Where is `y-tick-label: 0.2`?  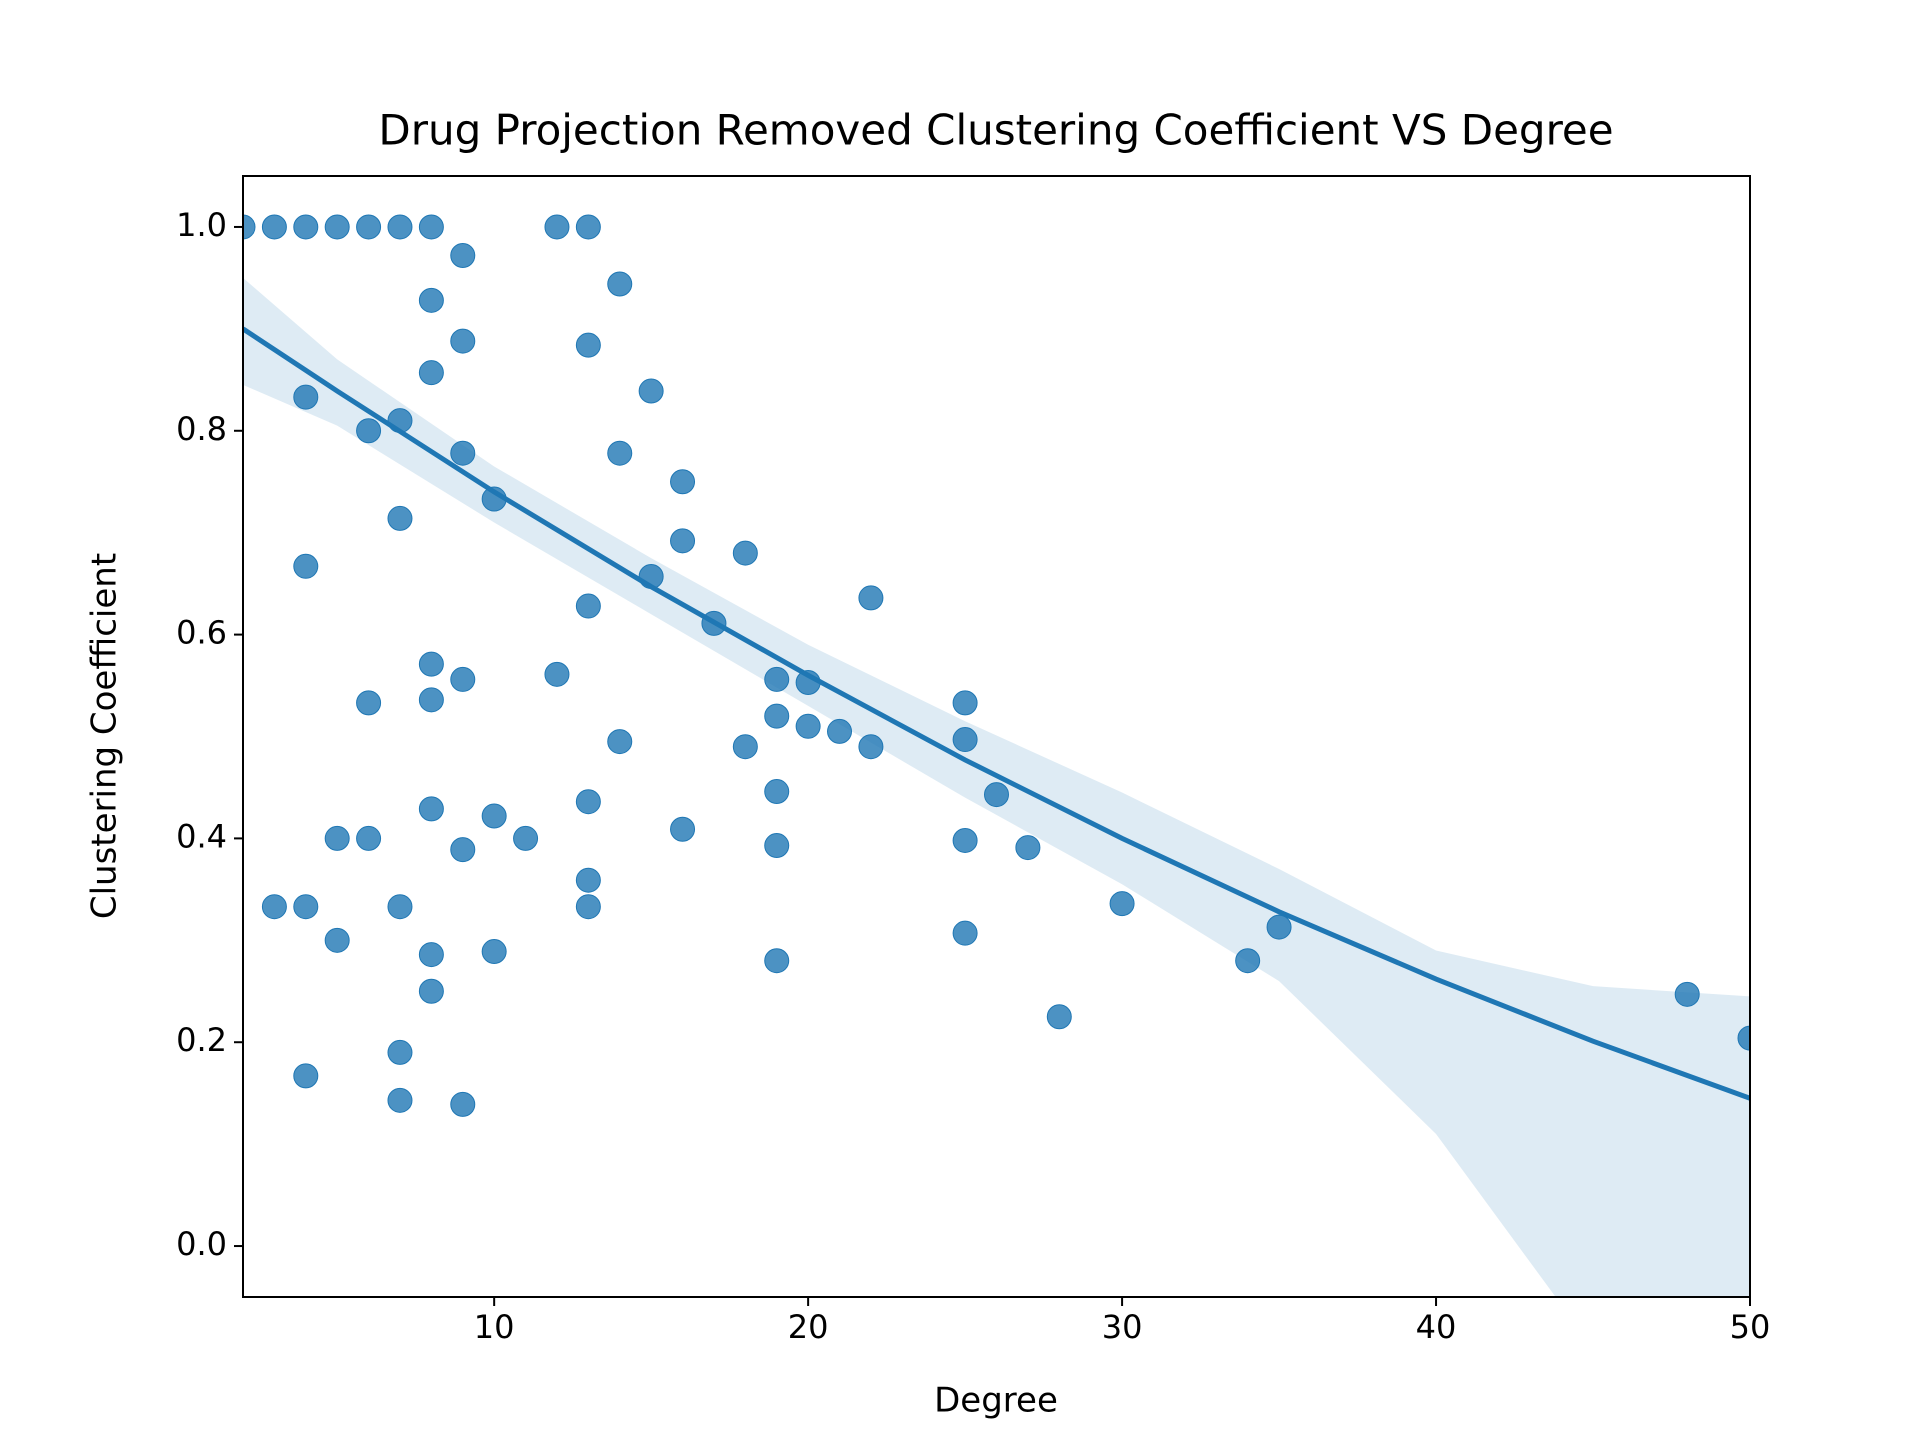
y-tick-label: 0.2 is located at coordinates (201, 1040).